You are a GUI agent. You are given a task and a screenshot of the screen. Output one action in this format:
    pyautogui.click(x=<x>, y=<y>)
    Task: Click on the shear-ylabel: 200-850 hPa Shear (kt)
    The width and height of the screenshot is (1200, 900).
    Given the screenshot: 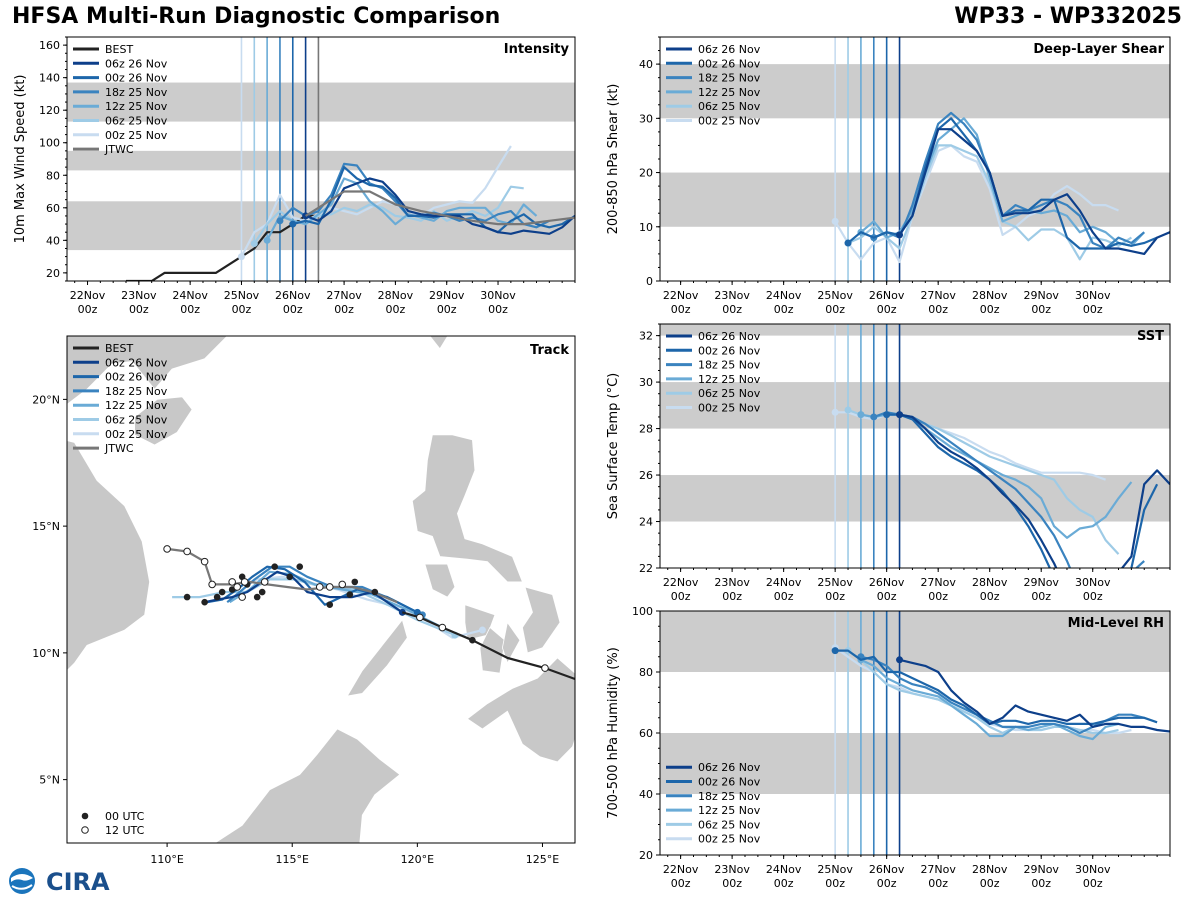 What is the action you would take?
    pyautogui.click(x=613, y=159)
    